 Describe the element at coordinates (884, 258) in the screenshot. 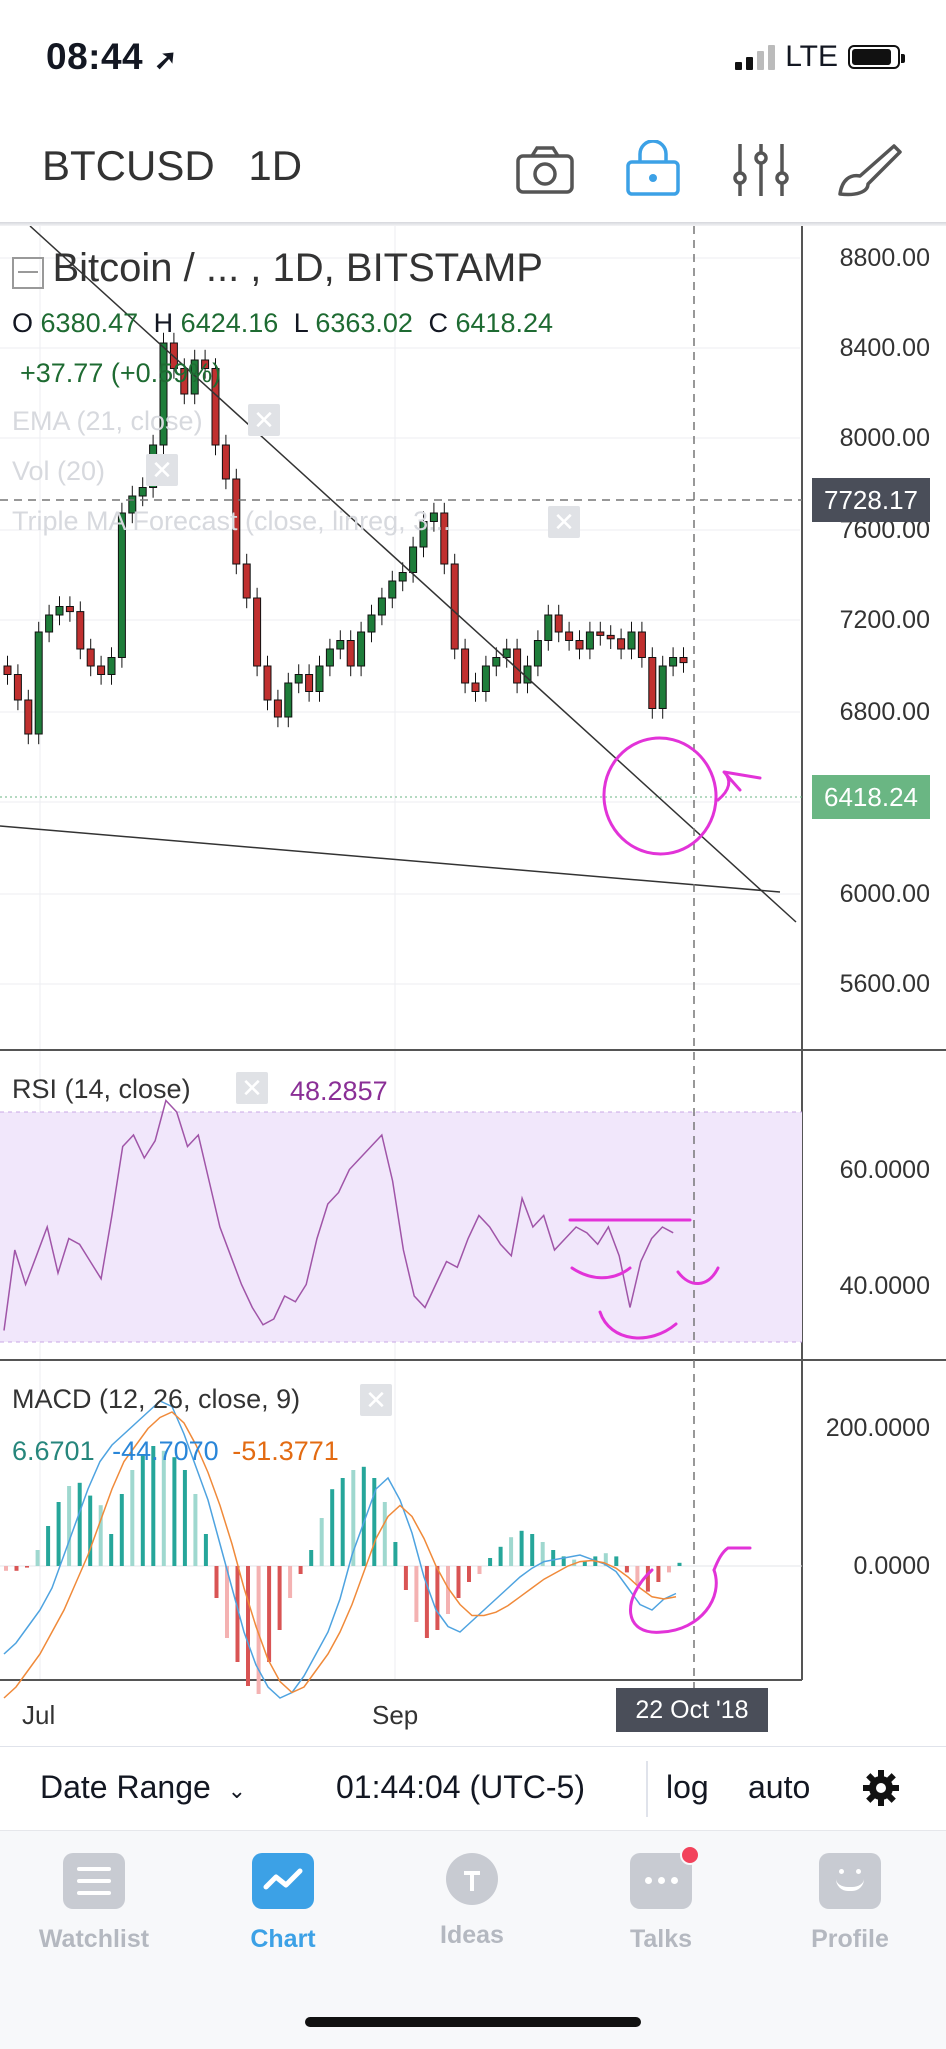

I see `price-axis-label: 8800.00` at that location.